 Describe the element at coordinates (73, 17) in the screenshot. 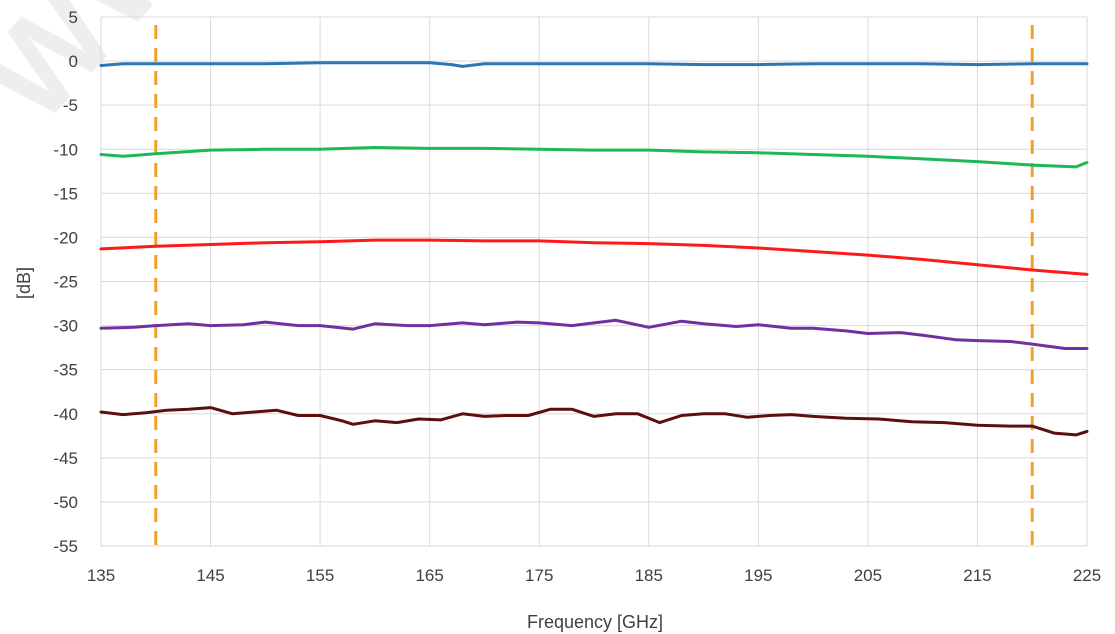

I see `y-tick-label: 5` at that location.